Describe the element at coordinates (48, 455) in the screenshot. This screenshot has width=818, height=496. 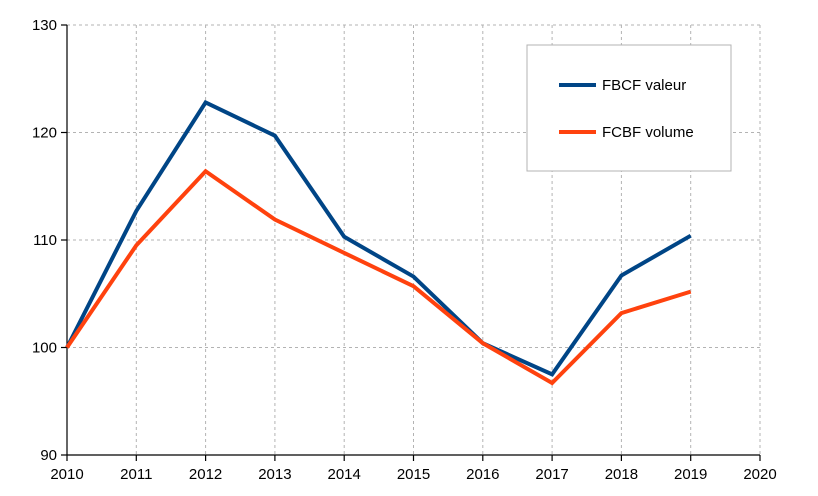
I see `y-tick-label: 90` at that location.